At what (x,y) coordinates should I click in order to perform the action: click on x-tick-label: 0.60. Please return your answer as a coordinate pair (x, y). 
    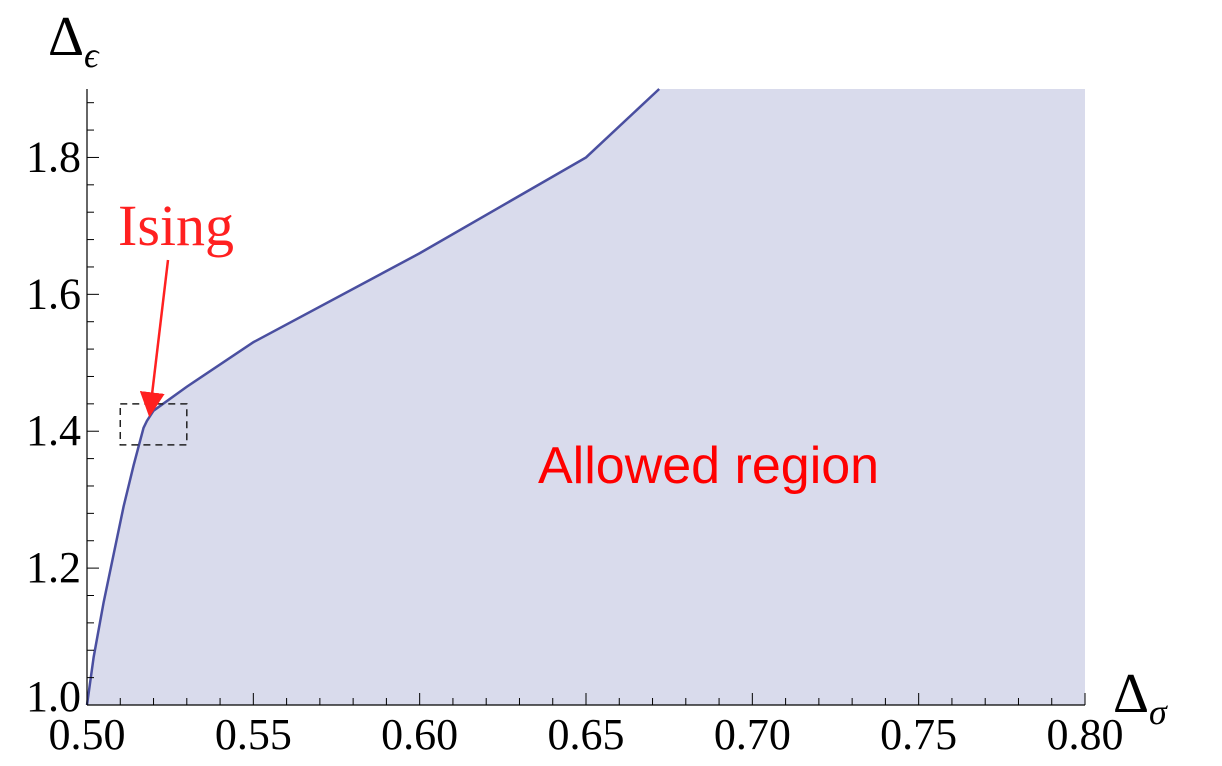
    Looking at the image, I should click on (419, 734).